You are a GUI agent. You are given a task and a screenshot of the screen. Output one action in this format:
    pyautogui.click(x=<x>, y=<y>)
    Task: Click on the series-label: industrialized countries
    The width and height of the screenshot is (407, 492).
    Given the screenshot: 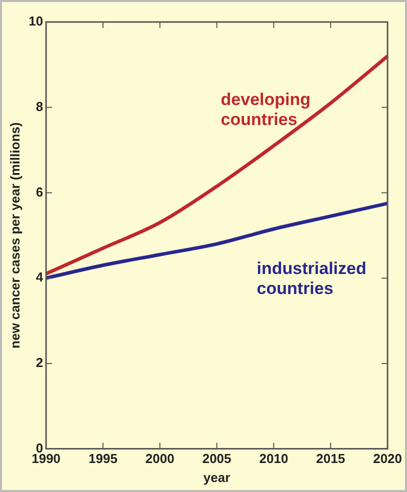 What is the action you would take?
    pyautogui.click(x=311, y=278)
    